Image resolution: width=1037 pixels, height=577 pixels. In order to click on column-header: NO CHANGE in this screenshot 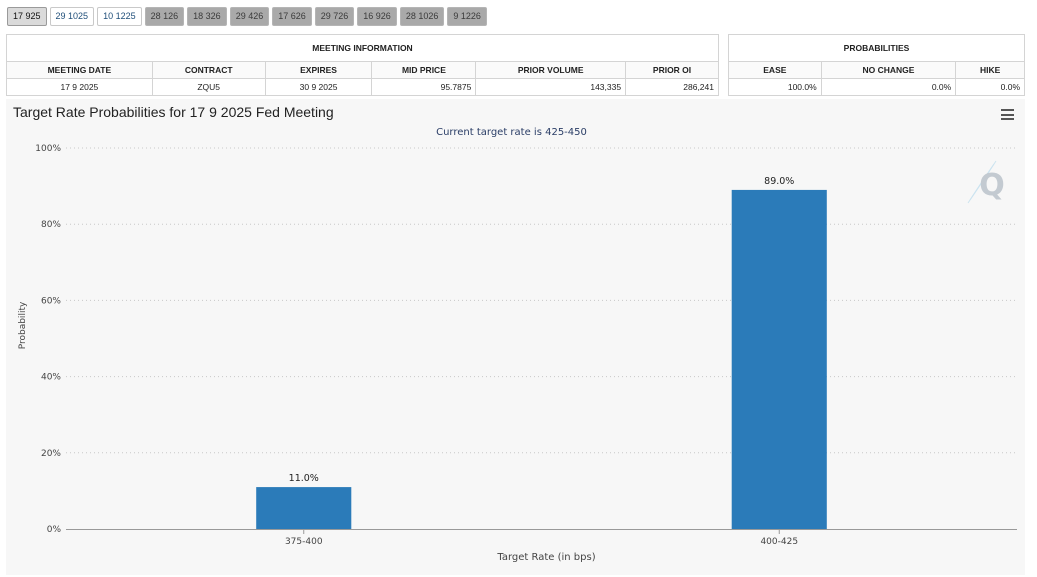, I will do `click(888, 70)`.